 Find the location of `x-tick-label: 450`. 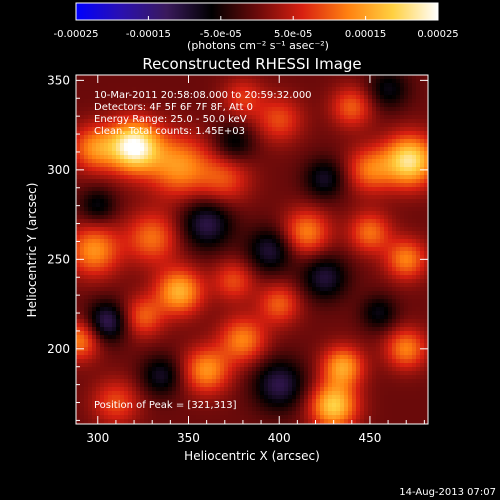

x-tick-label: 450 is located at coordinates (369, 438).